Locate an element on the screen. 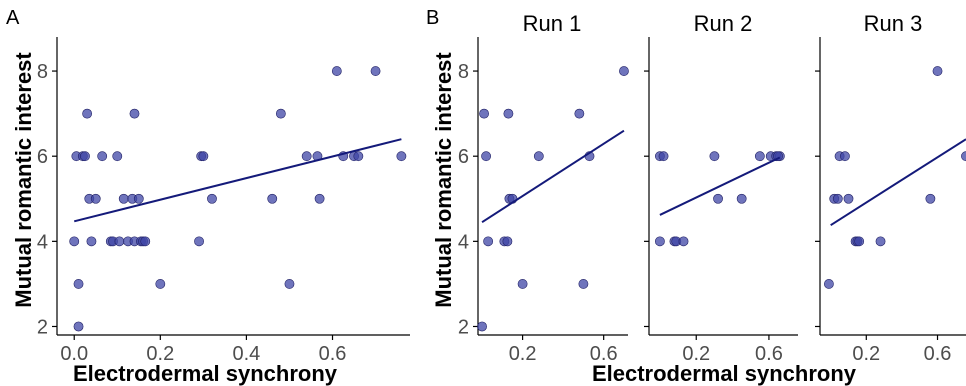 The height and width of the screenshot is (386, 966). facet-run-3: Run 3 0.2 0.6 is located at coordinates (890, 188).